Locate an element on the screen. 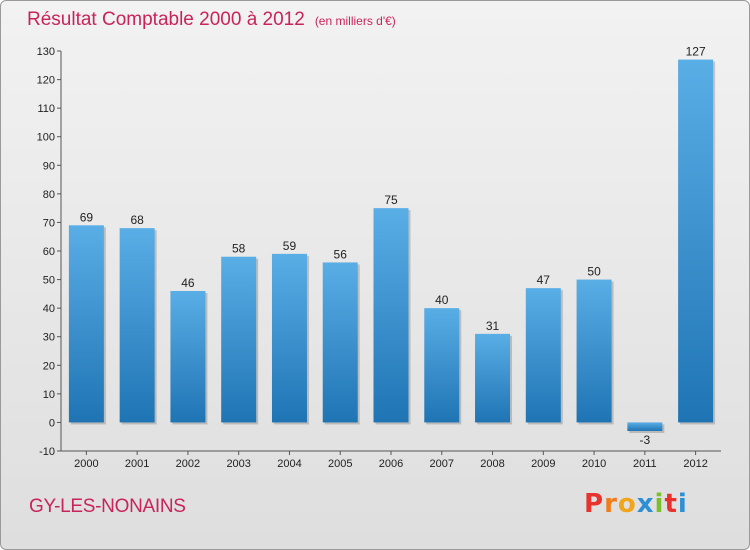 The image size is (750, 550). y-tick-label: -10 is located at coordinates (47, 452).